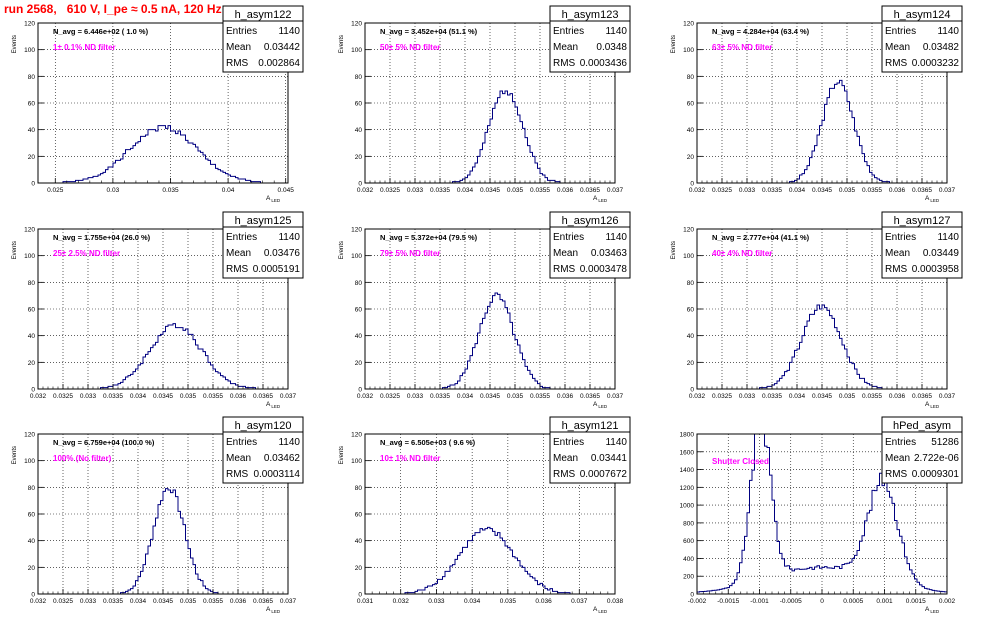  What do you see at coordinates (276, 474) in the screenshot?
I see `stats-value-rms: 0.0003114` at bounding box center [276, 474].